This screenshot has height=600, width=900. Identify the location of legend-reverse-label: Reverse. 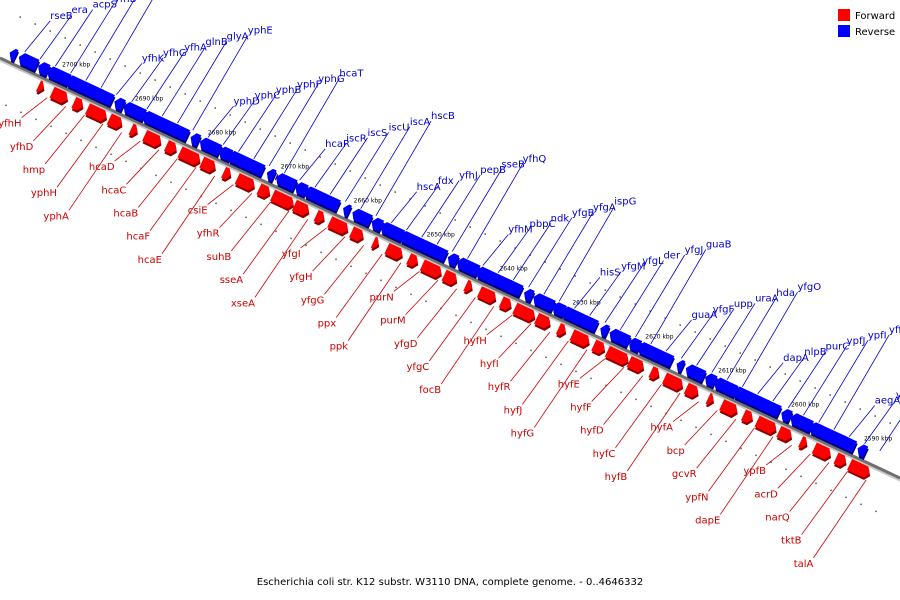
(875, 32).